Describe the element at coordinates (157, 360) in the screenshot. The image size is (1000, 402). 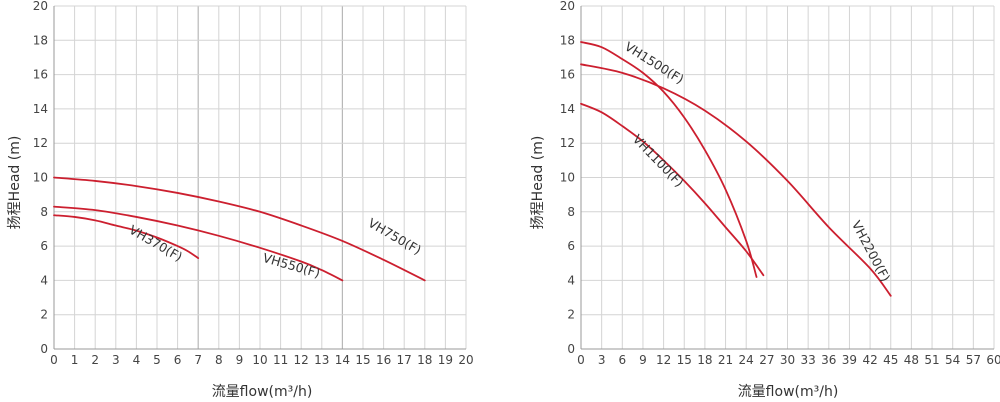
I see `x-tick-label: 5` at that location.